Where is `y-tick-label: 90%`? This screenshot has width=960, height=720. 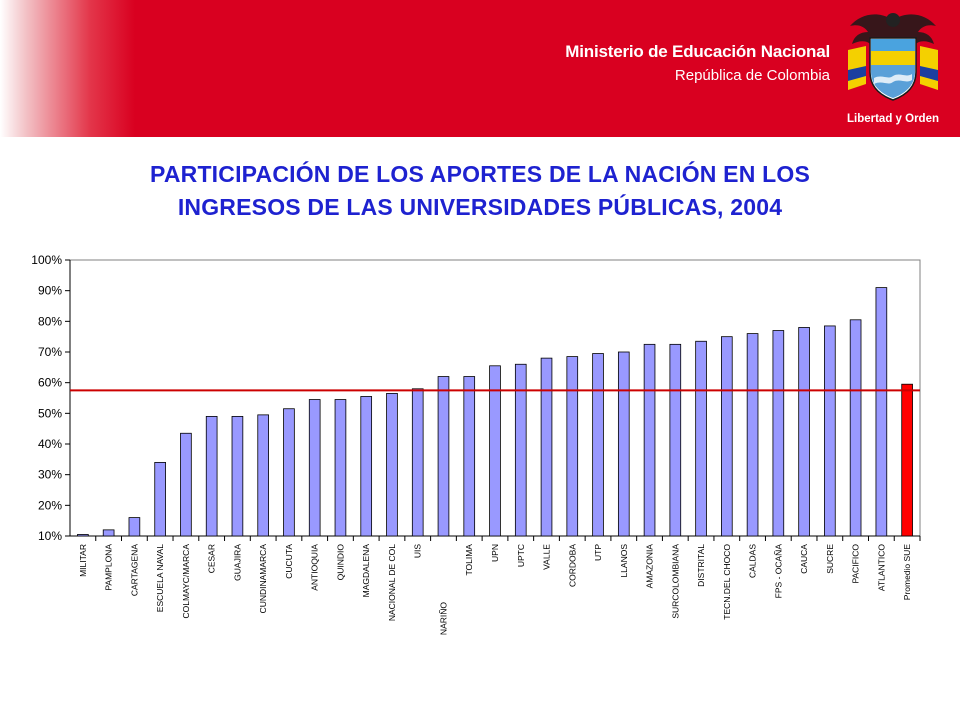 y-tick-label: 90% is located at coordinates (50, 291).